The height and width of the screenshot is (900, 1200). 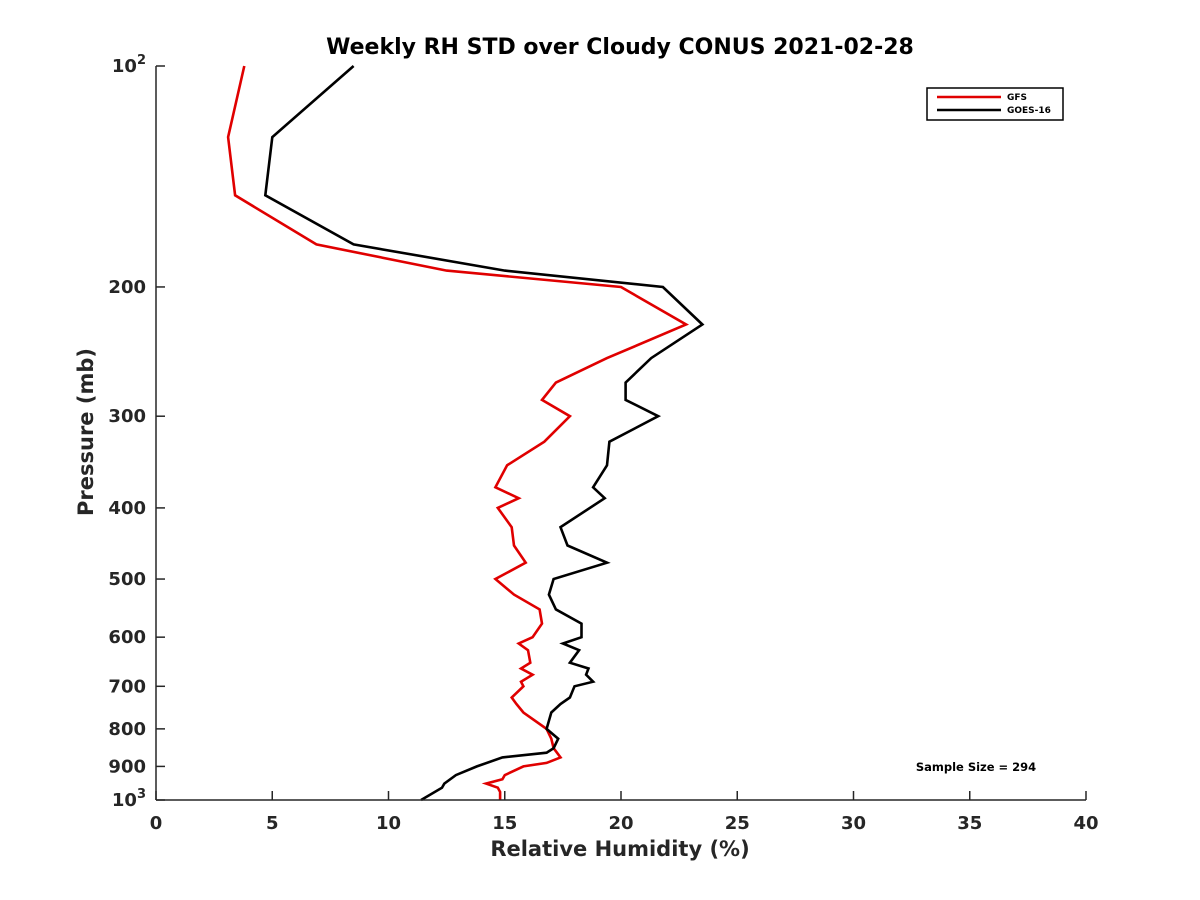 I want to click on legend-box, so click(x=995, y=104).